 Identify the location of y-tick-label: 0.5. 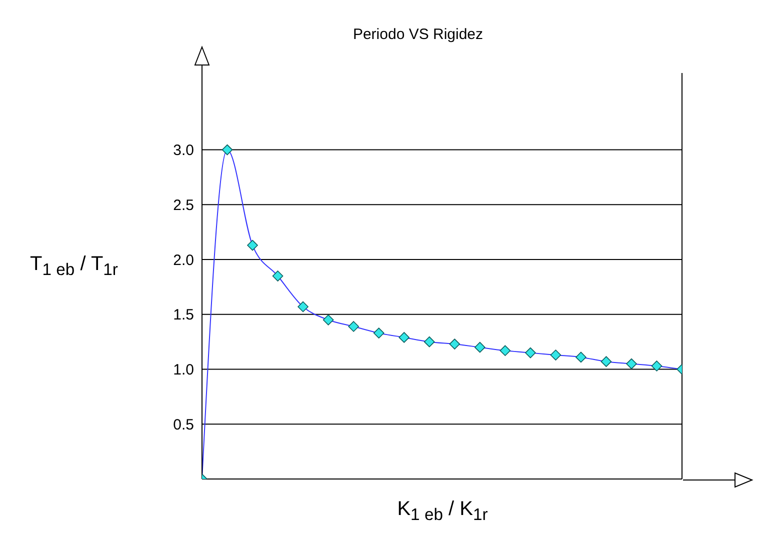
(183, 425).